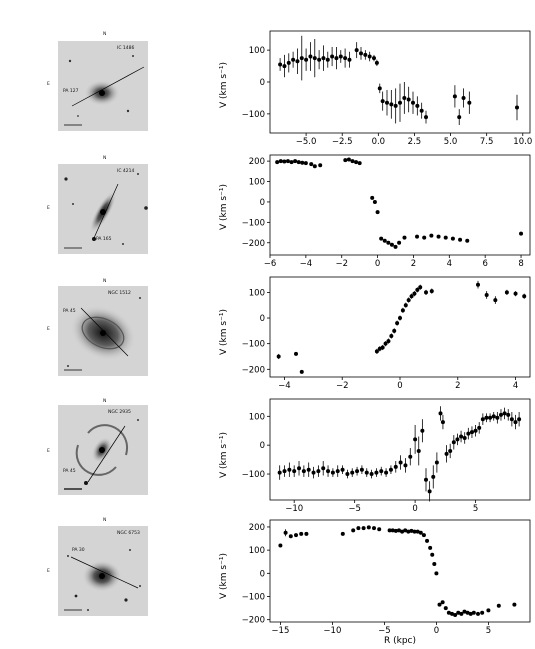 This screenshot has width=535, height=649. Describe the element at coordinates (257, 183) in the screenshot. I see `y-tick-label: 100` at that location.